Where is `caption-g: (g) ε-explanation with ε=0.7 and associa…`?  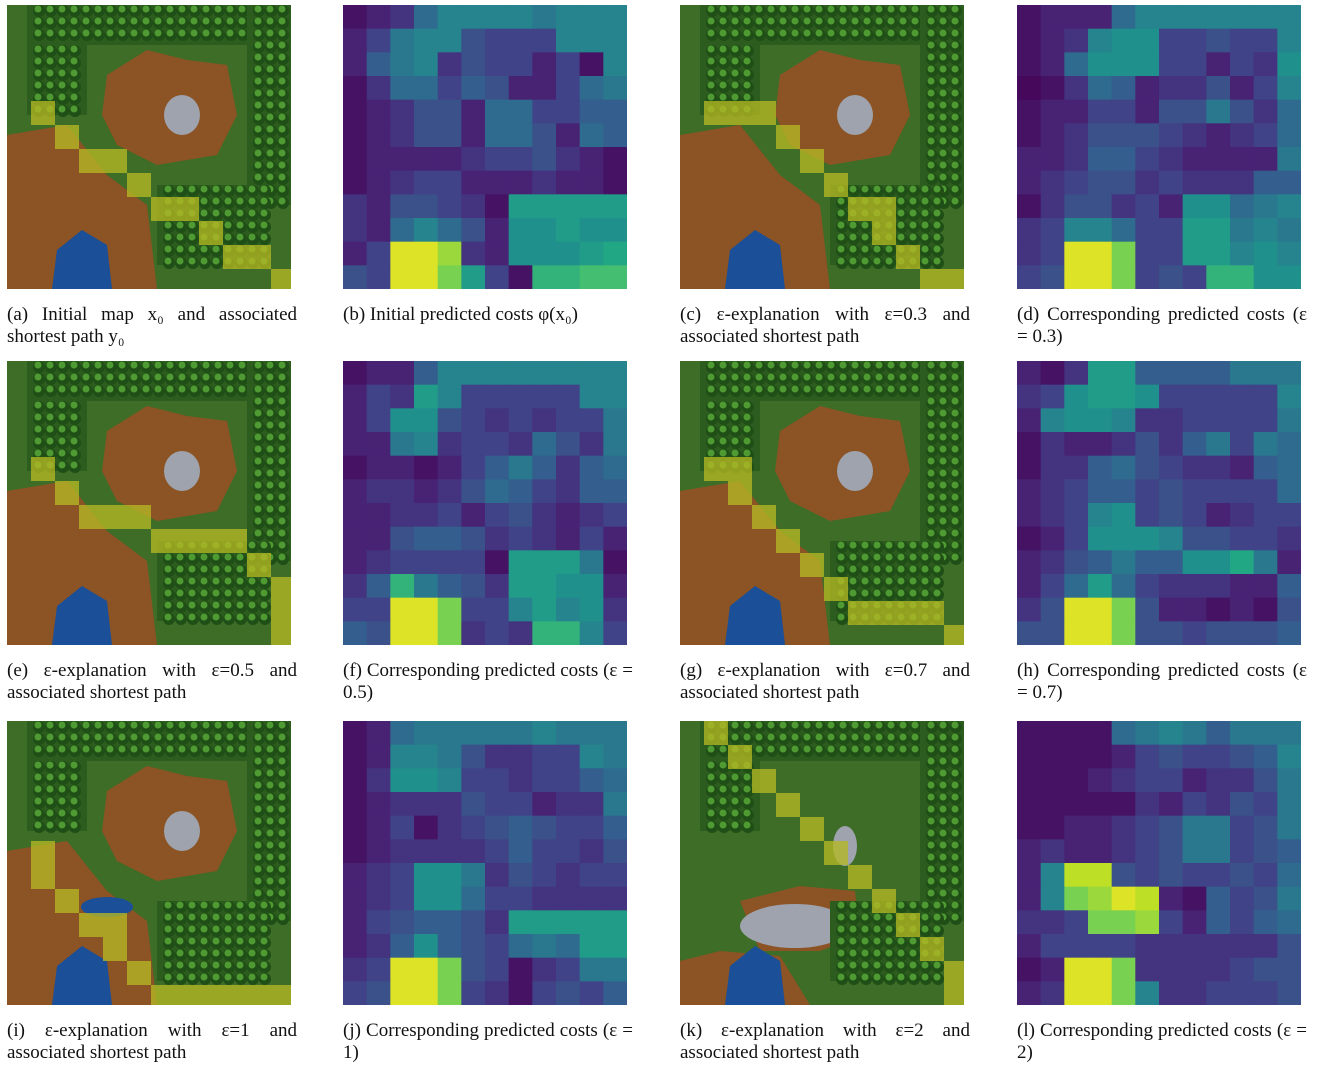 caption-g: (g) ε-explanation with ε=0.7 and associa… is located at coordinates (825, 681).